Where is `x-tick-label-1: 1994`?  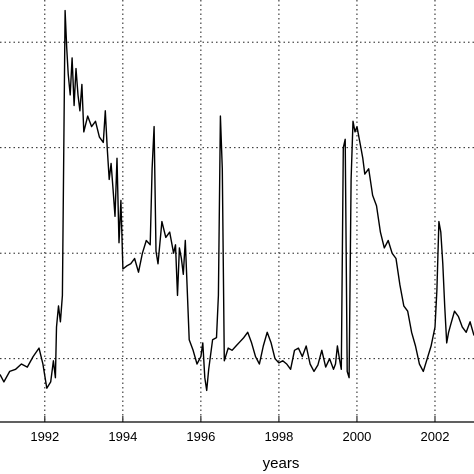
x-tick-label-1: 1994 is located at coordinates (122, 436).